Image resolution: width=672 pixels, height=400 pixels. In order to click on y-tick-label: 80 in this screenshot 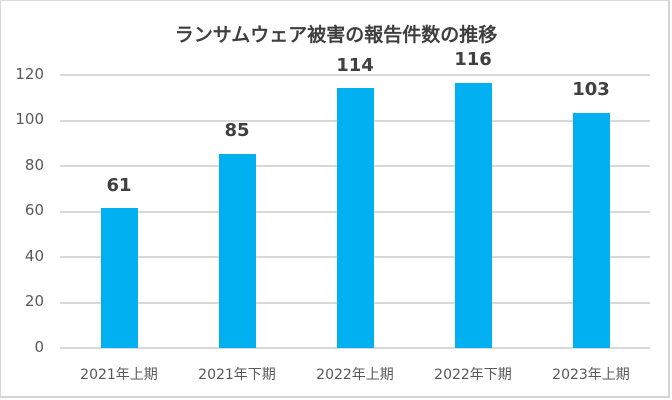, I will do `click(34, 165)`.